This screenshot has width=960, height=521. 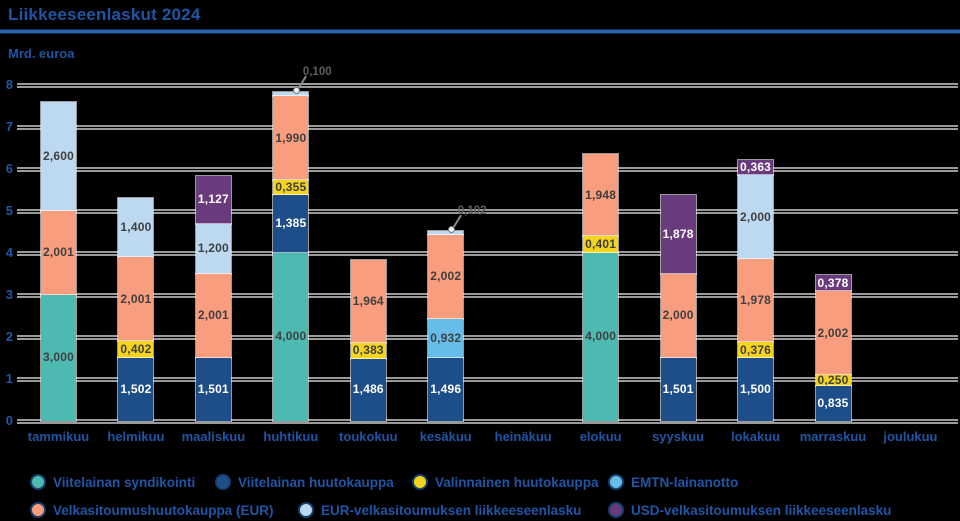 What do you see at coordinates (9, 168) in the screenshot?
I see `y-tick-label: 6` at bounding box center [9, 168].